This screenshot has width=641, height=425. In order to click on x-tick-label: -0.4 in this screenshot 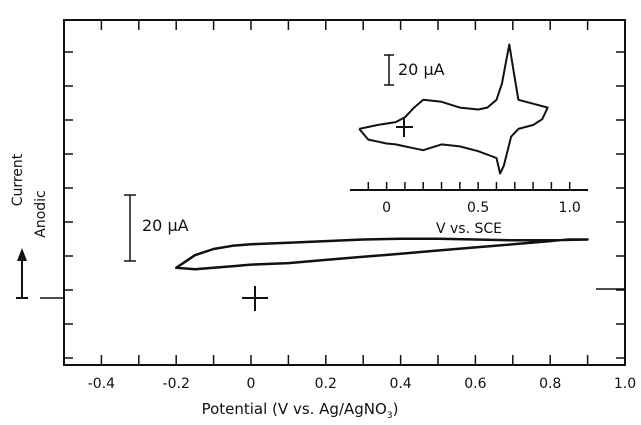, I will do `click(101, 384)`.